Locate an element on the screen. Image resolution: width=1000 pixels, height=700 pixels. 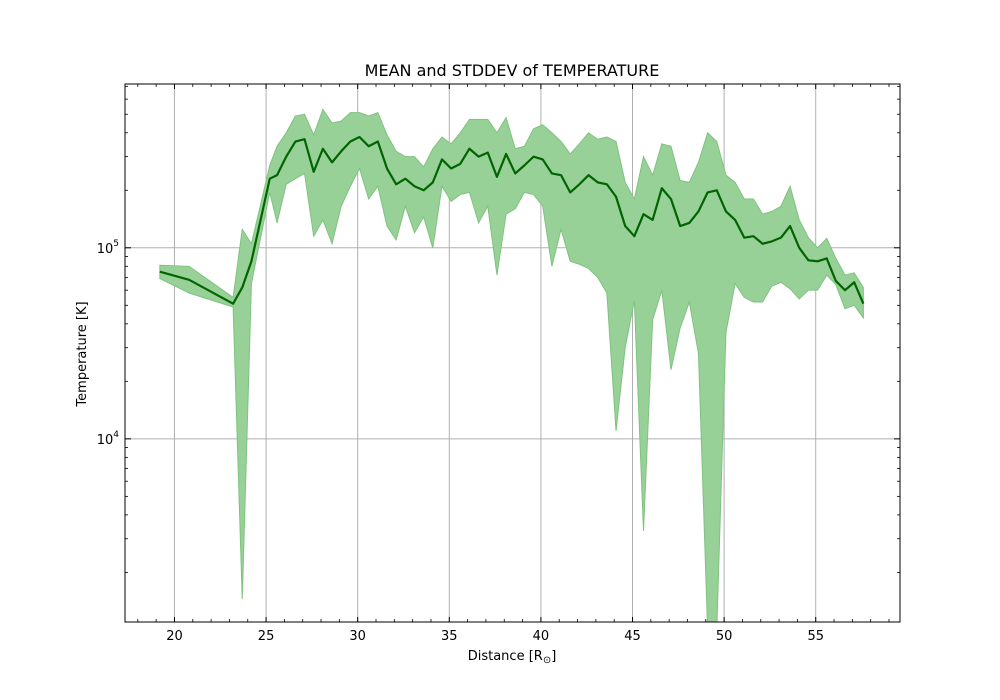
y-axis-label: Temperature [K] is located at coordinates (82, 354).